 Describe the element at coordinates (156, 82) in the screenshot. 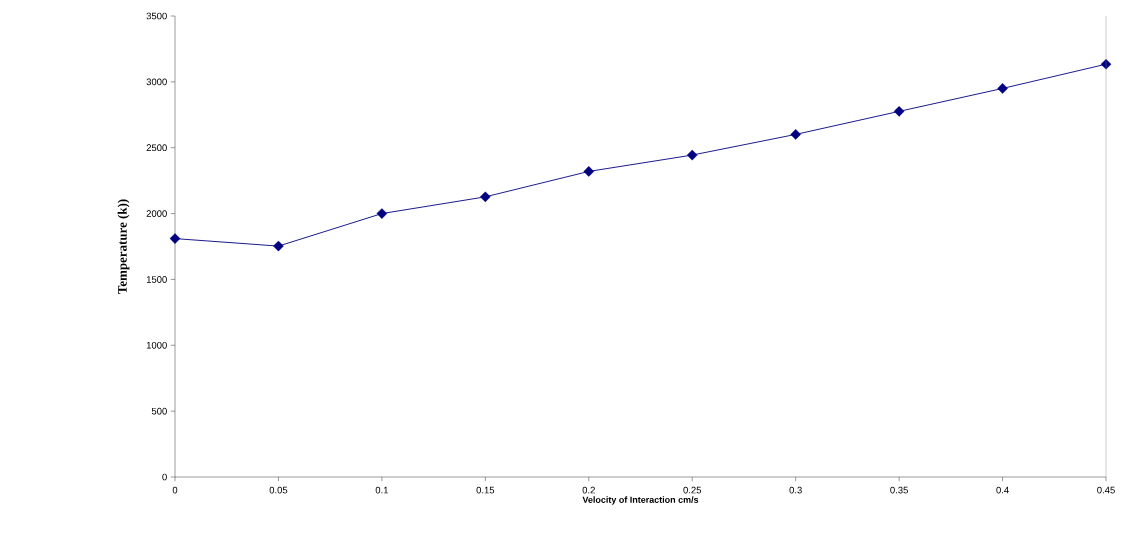

I see `y-tick-label: 3000` at that location.